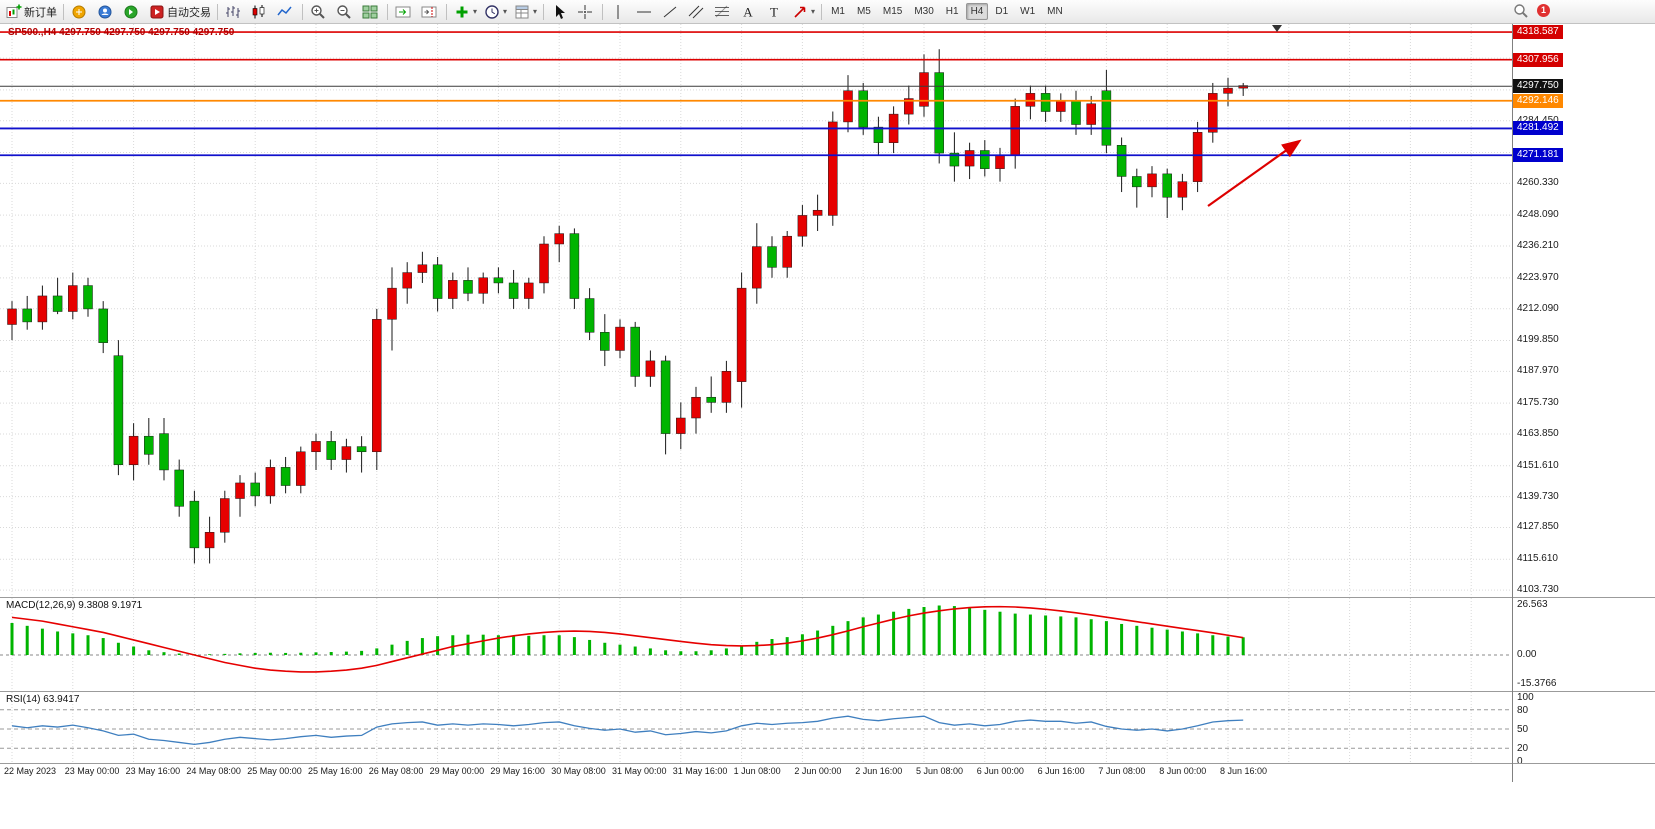 The image size is (1655, 829). What do you see at coordinates (1538, 32) in the screenshot?
I see `price-tag: 4318.587` at bounding box center [1538, 32].